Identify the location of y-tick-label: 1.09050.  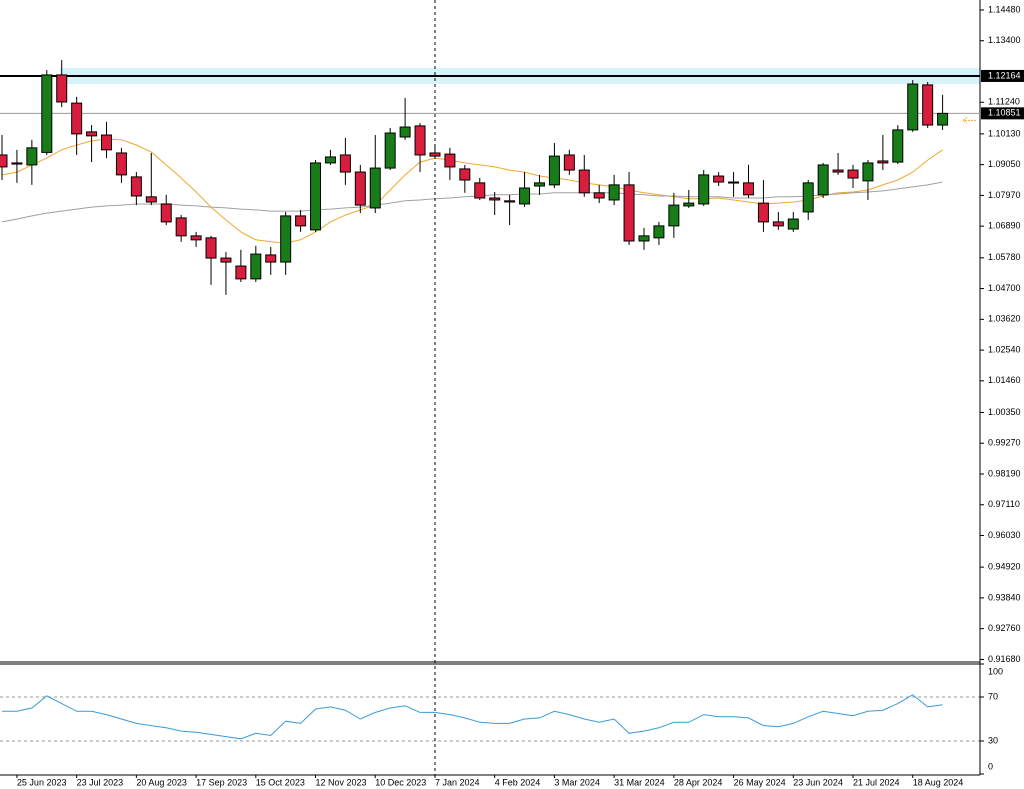
(1004, 164).